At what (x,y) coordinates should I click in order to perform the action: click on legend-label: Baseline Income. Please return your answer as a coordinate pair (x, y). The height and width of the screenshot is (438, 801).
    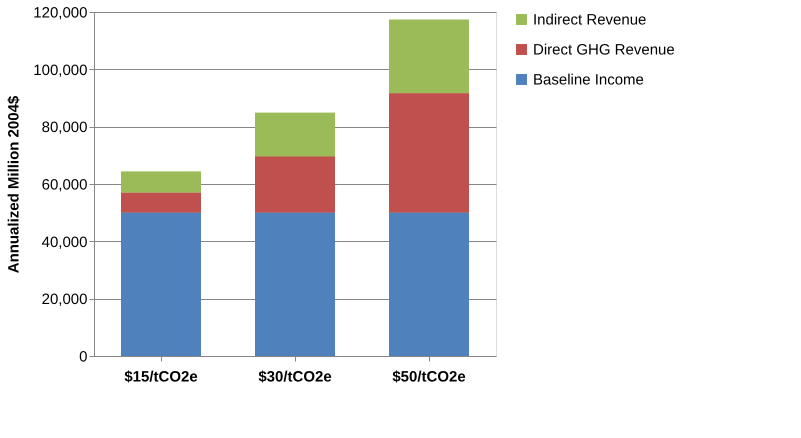
    Looking at the image, I should click on (588, 80).